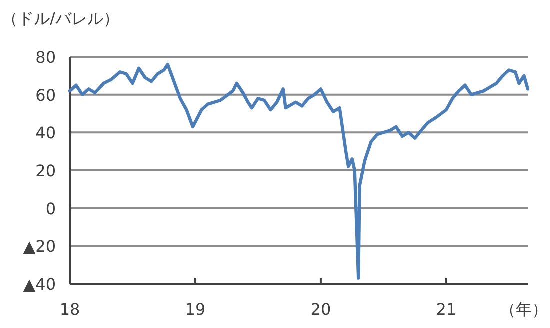 The width and height of the screenshot is (550, 328). Describe the element at coordinates (70, 309) in the screenshot. I see `x-tick-label: 18` at that location.